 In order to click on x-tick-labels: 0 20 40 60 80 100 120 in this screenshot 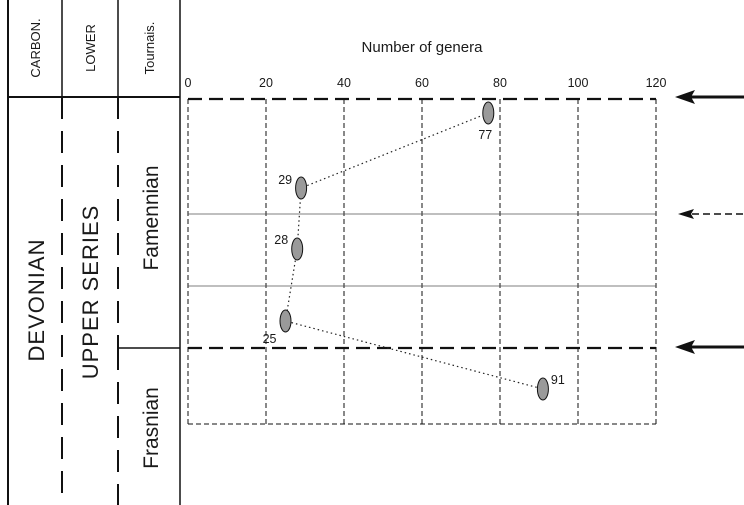, I will do `click(426, 83)`.